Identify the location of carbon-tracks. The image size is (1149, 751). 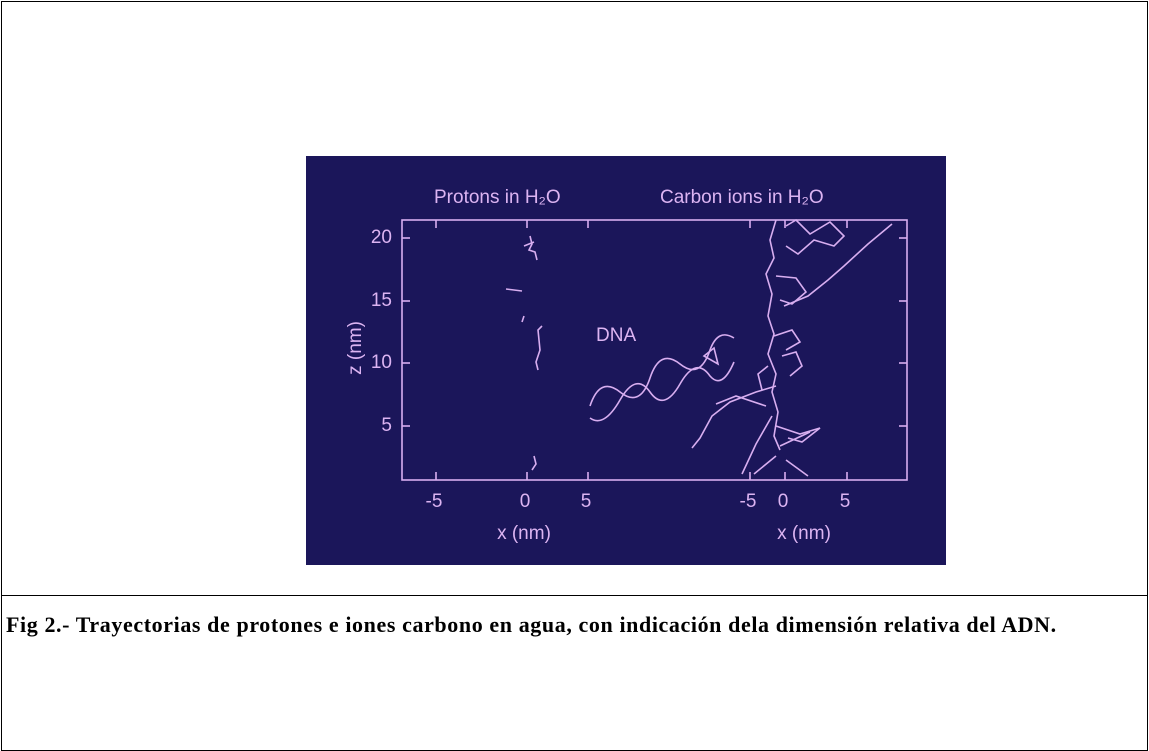
(792, 347).